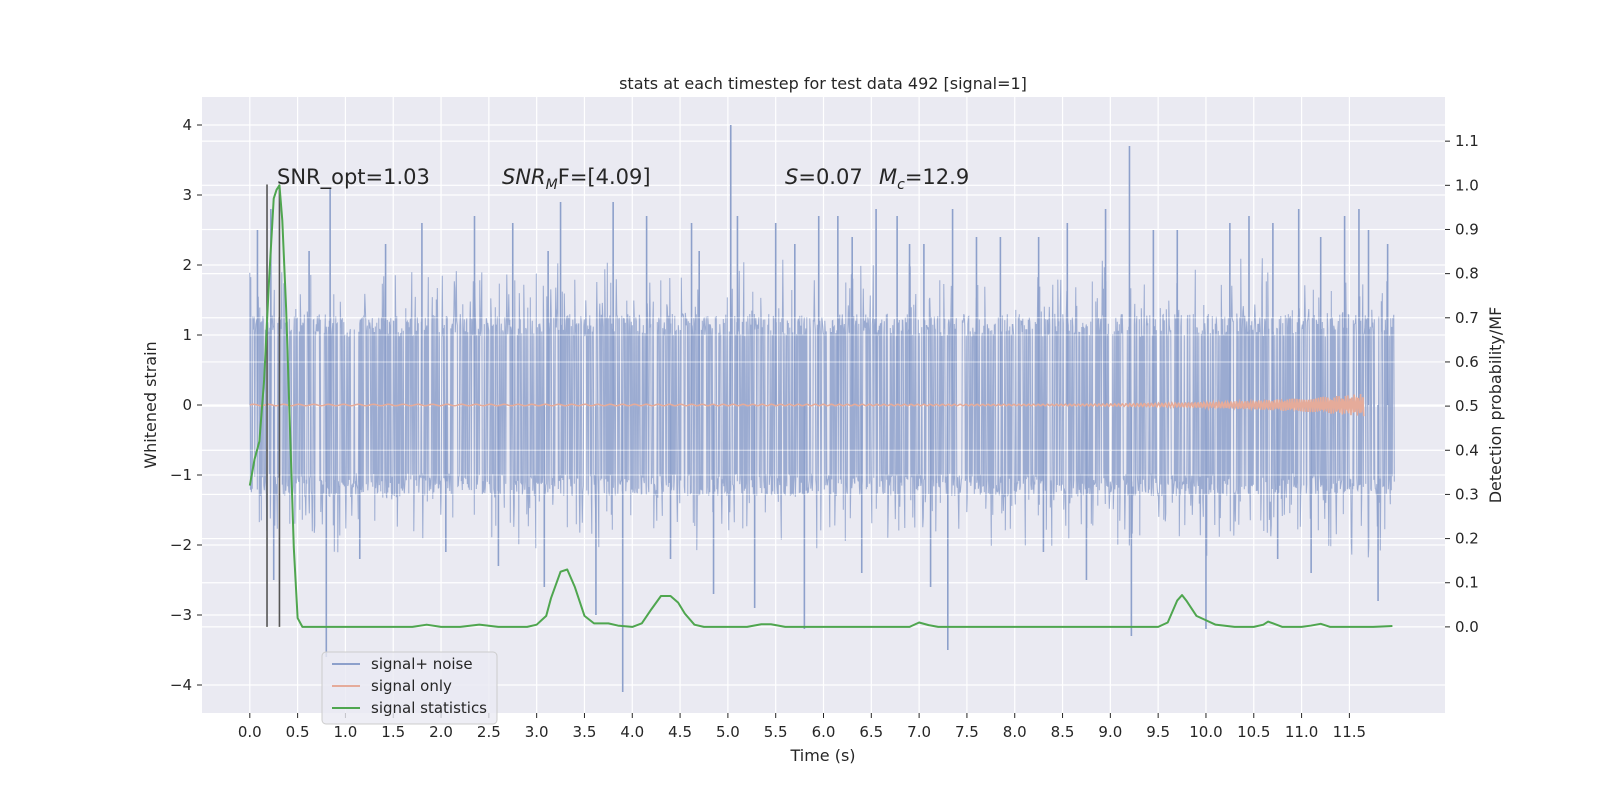 Image resolution: width=1600 pixels, height=800 pixels. Describe the element at coordinates (680, 732) in the screenshot. I see `x-tick-label-9: 4.5` at that location.